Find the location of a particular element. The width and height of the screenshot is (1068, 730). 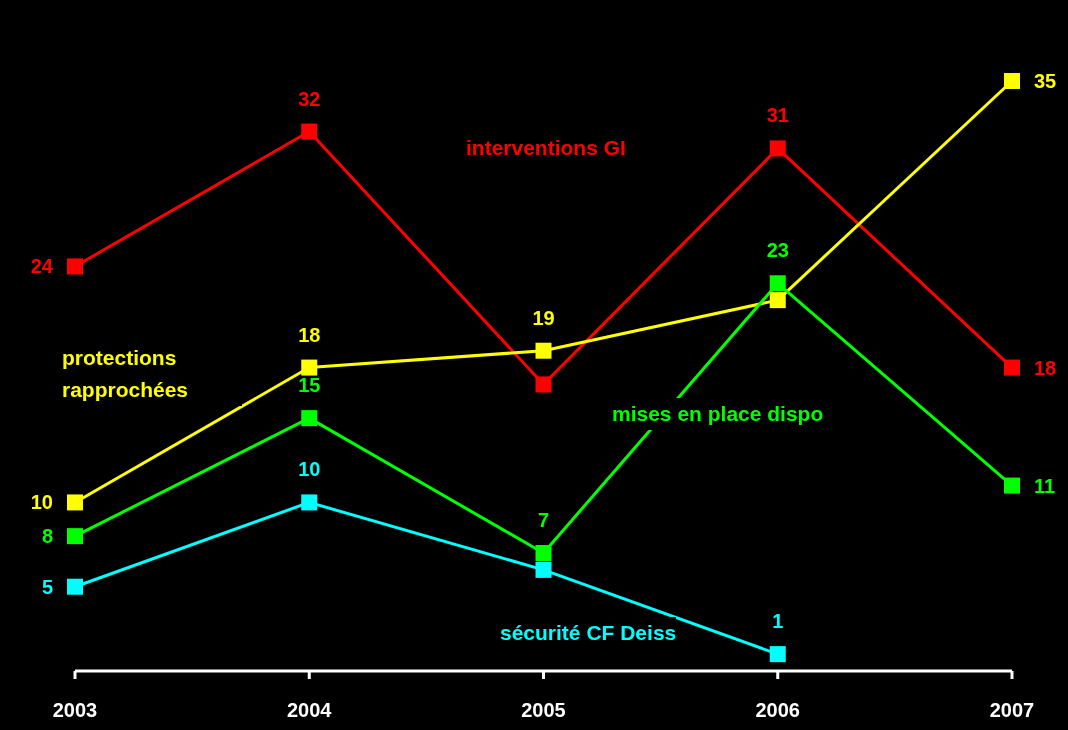

data-label: 8 is located at coordinates (47, 536).